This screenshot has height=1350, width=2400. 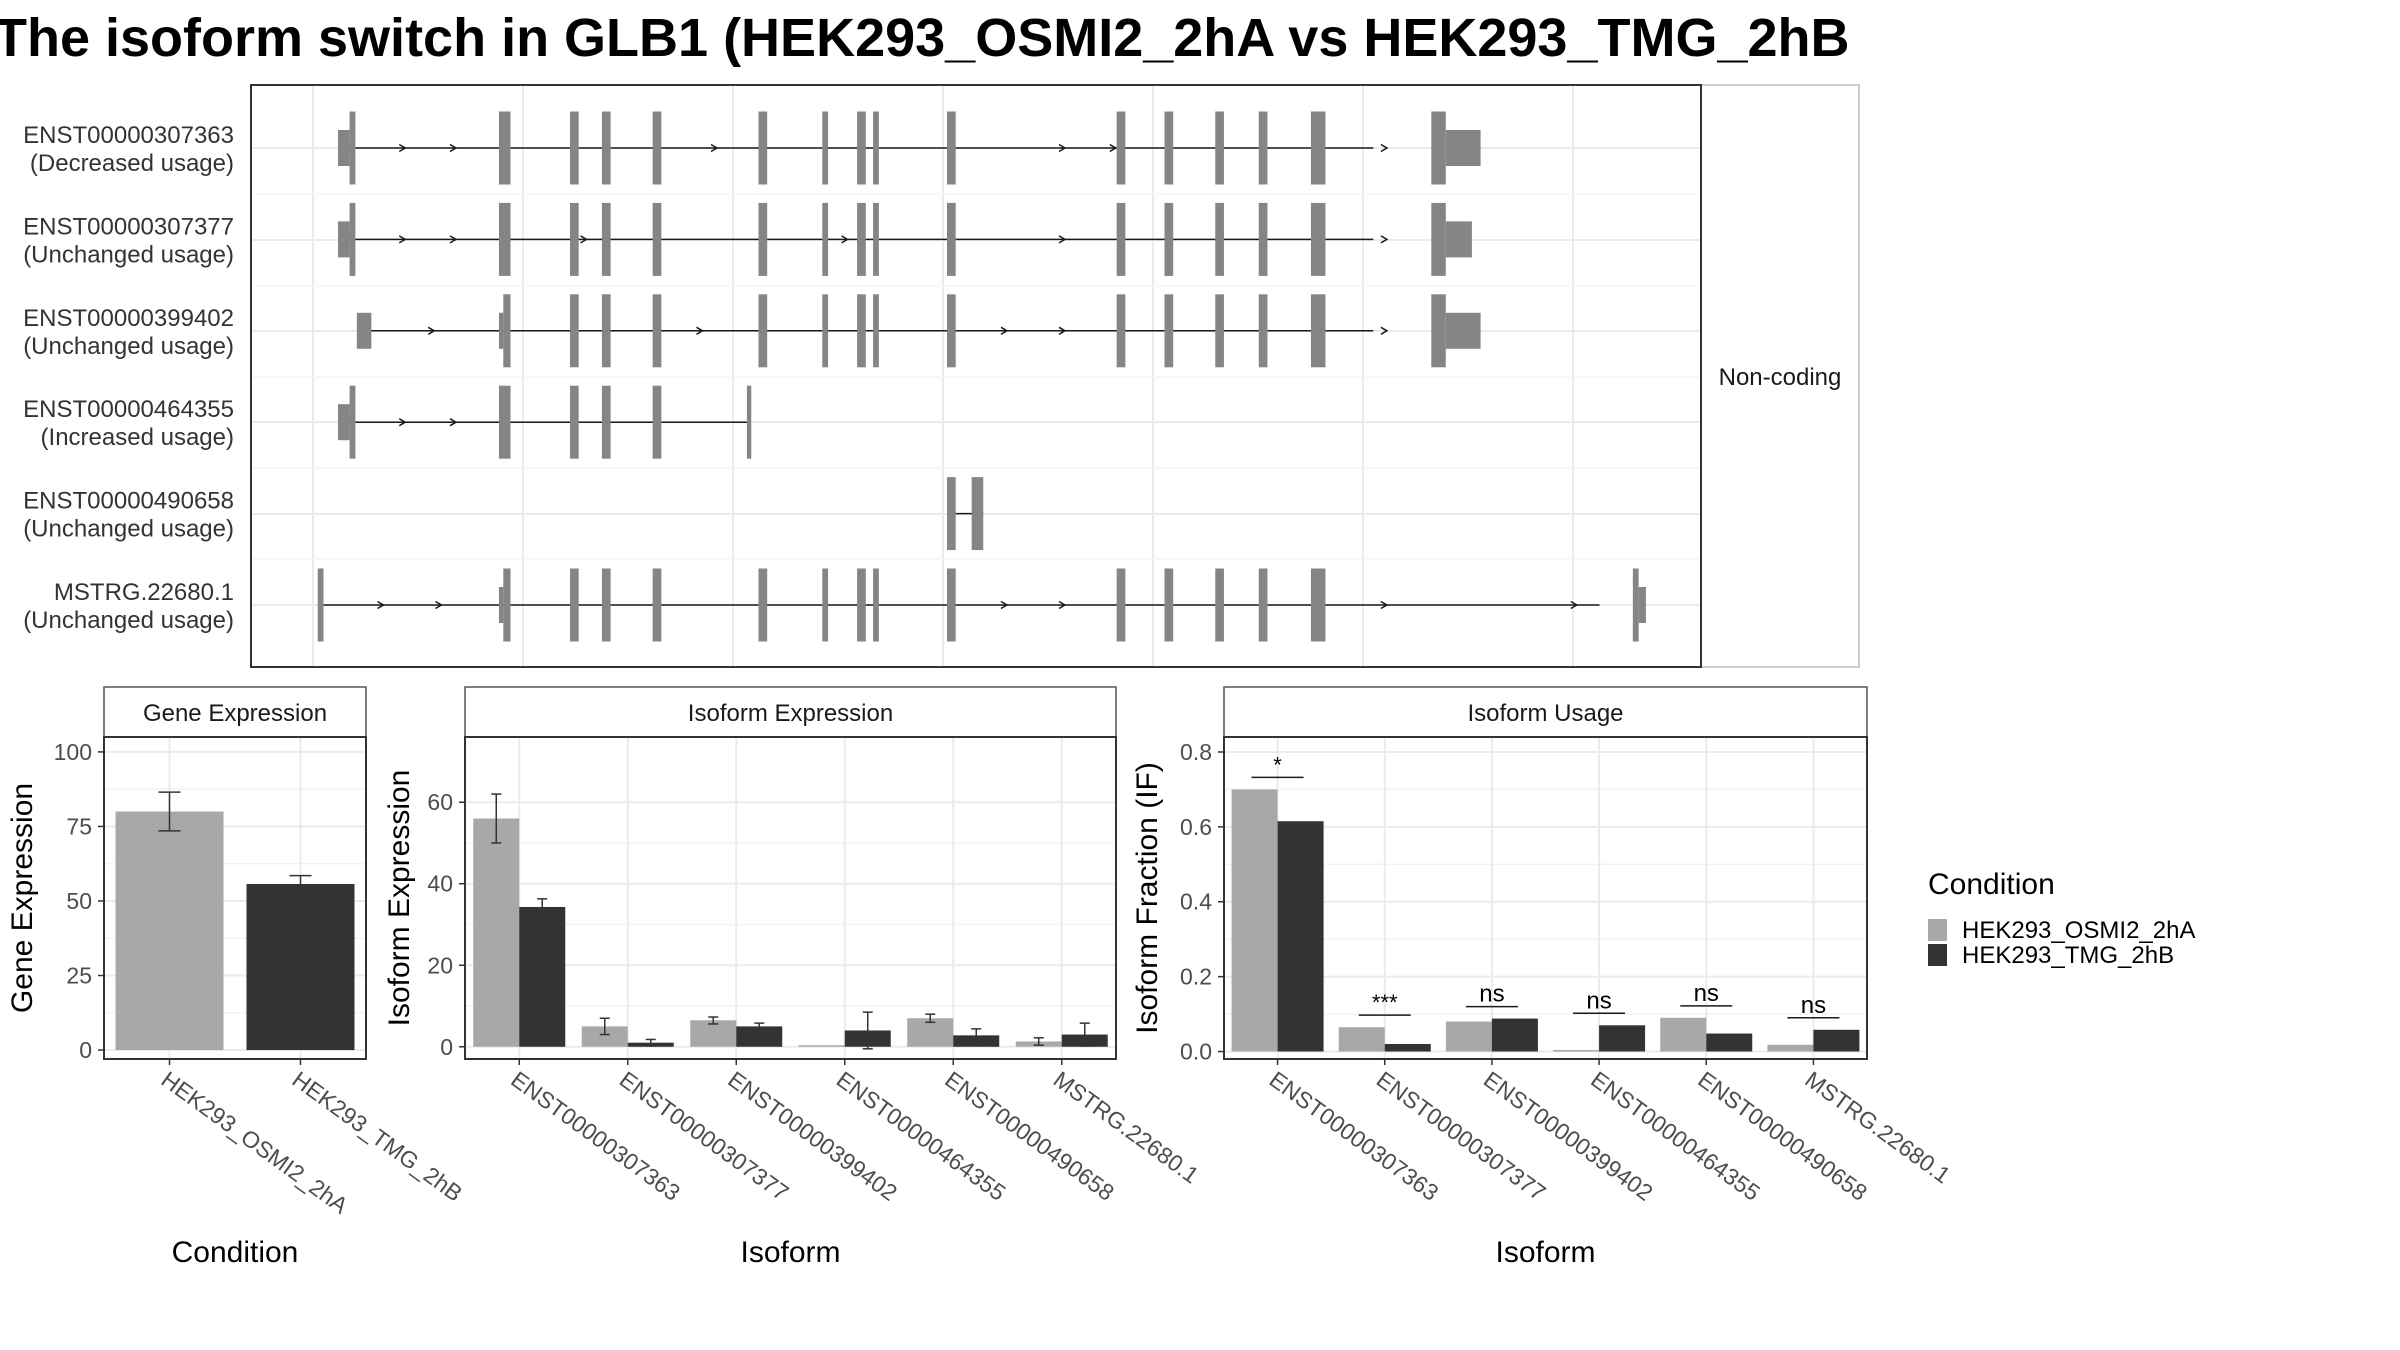 What do you see at coordinates (235, 713) in the screenshot?
I see `panel-strip-label: Gene Expression` at bounding box center [235, 713].